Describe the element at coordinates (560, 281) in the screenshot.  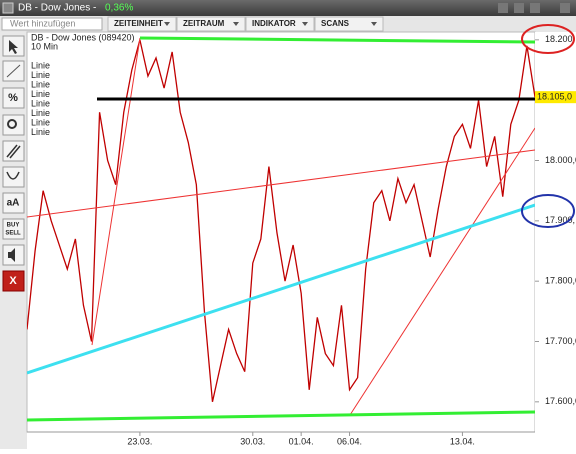
I see `y-tick-label: 17.800,0` at that location.